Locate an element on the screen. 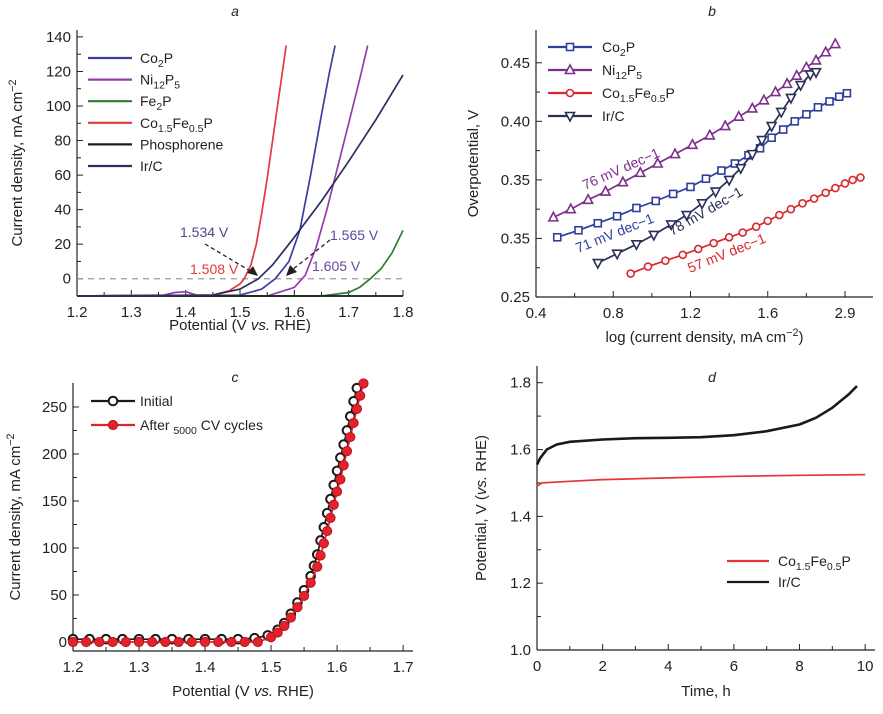  x-tick-label: 0.4 is located at coordinates (536, 313).